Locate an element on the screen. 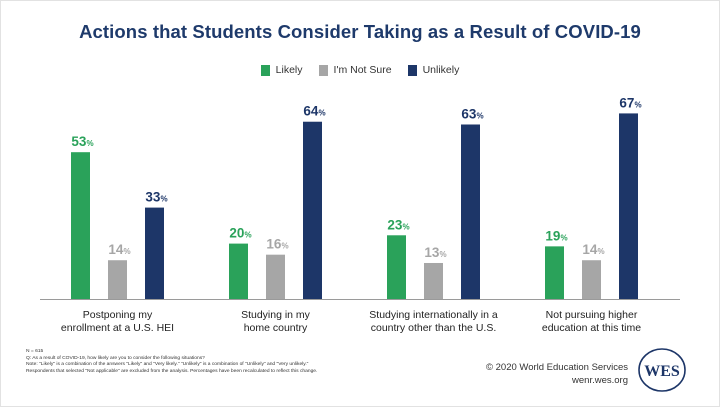 The height and width of the screenshot is (407, 720). wes-logo: WES is located at coordinates (662, 370).